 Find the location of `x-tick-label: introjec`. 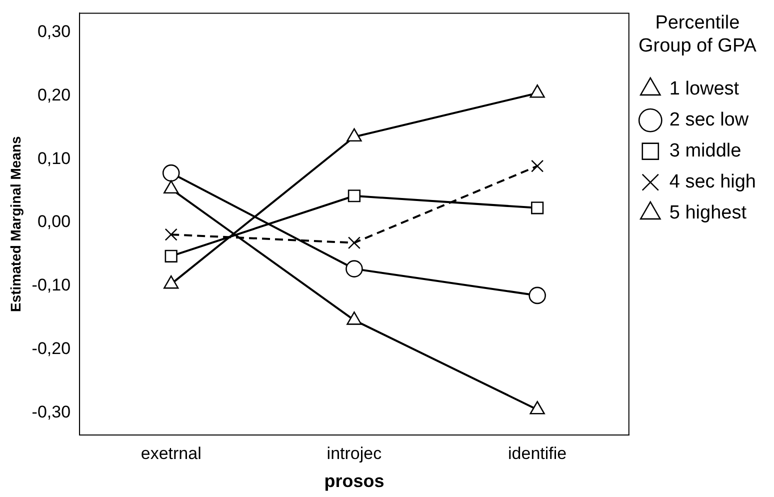

x-tick-label: introjec is located at coordinates (354, 453).